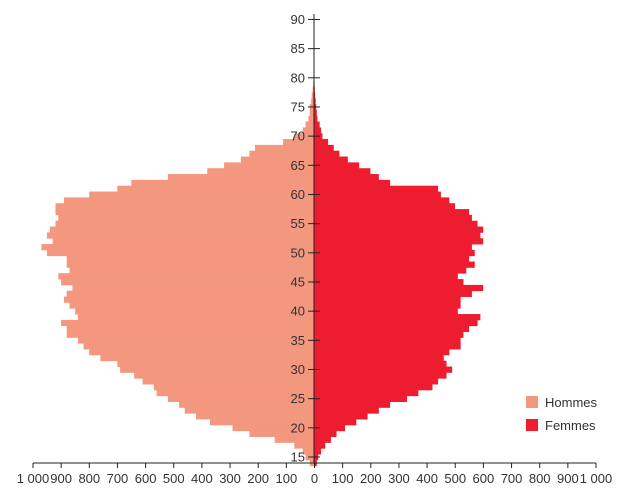  Describe the element at coordinates (298, 48) in the screenshot. I see `y-tick-label: 85` at that location.